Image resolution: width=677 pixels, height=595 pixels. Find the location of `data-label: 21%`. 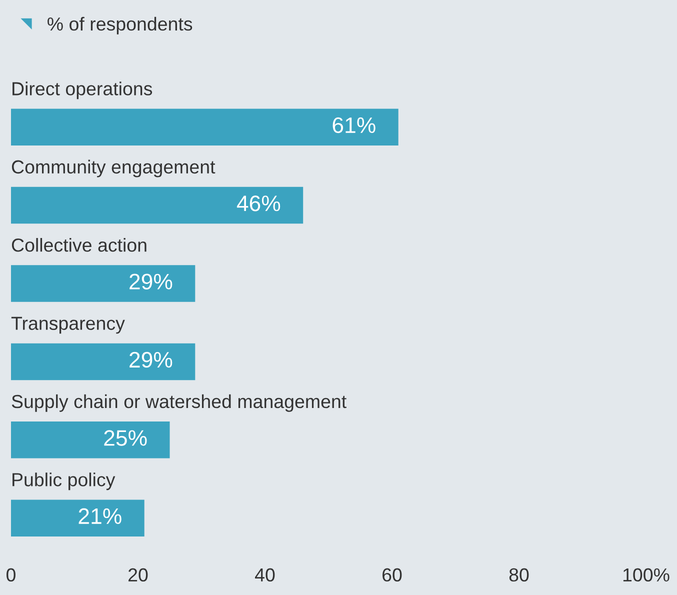

data-label: 21% is located at coordinates (100, 516).